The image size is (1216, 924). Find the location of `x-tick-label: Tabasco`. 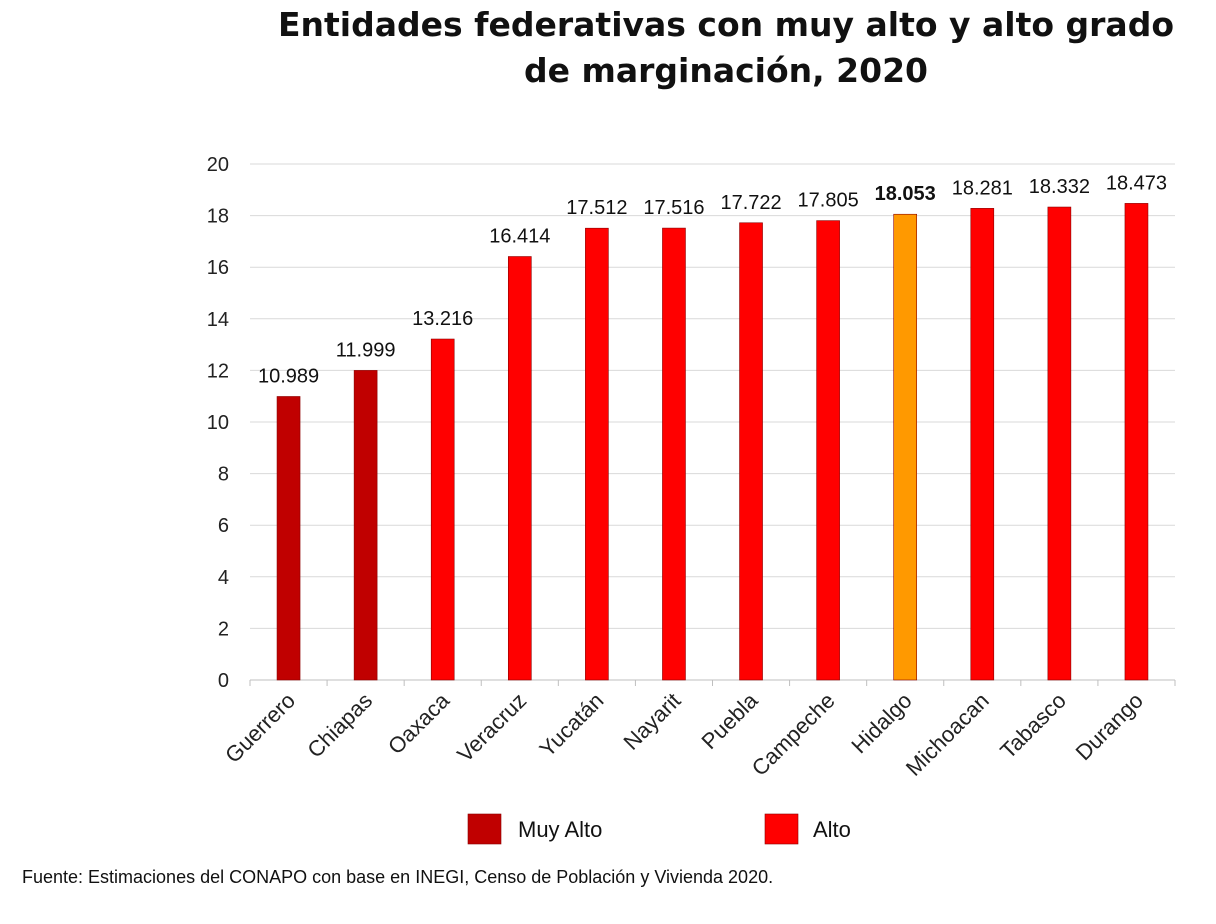

x-tick-label: Tabasco is located at coordinates (1033, 726).